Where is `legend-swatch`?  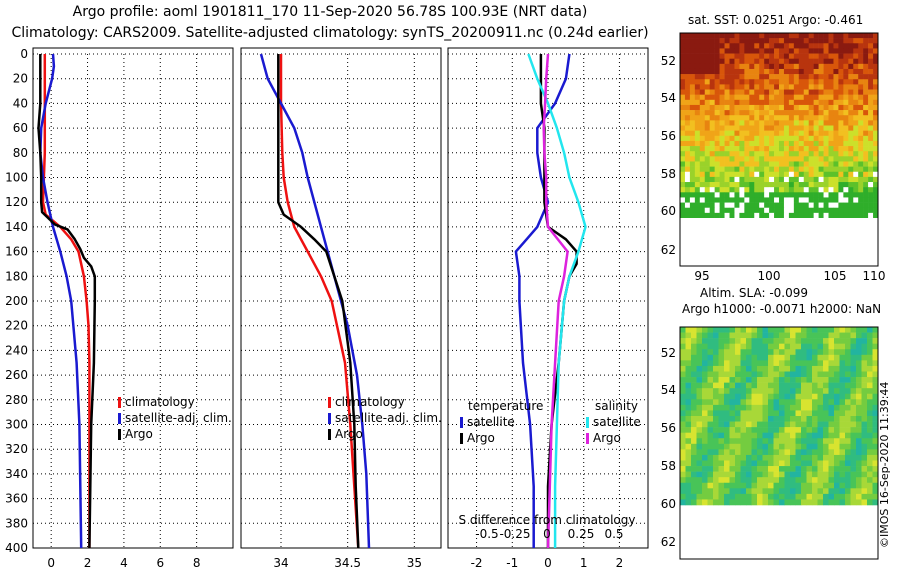
legend-swatch is located at coordinates (329, 418).